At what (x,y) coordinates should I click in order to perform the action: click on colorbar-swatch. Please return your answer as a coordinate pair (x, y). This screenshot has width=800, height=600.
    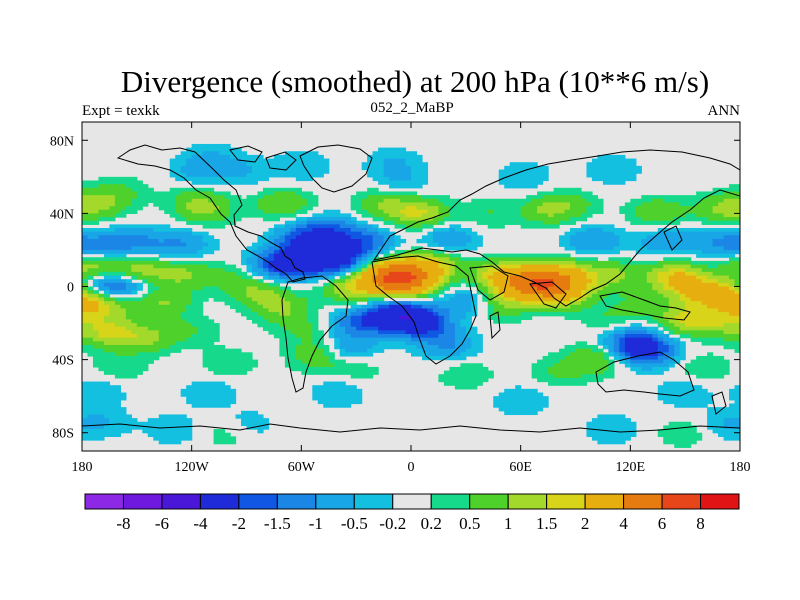
    Looking at the image, I should click on (181, 501).